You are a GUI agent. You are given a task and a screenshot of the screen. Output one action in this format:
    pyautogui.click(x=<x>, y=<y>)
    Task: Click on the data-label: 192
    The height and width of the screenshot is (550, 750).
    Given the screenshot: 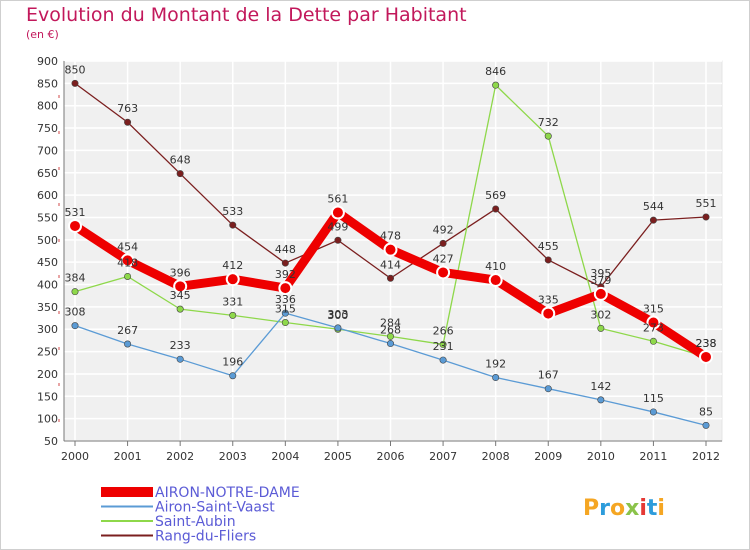 What is the action you would take?
    pyautogui.click(x=495, y=364)
    